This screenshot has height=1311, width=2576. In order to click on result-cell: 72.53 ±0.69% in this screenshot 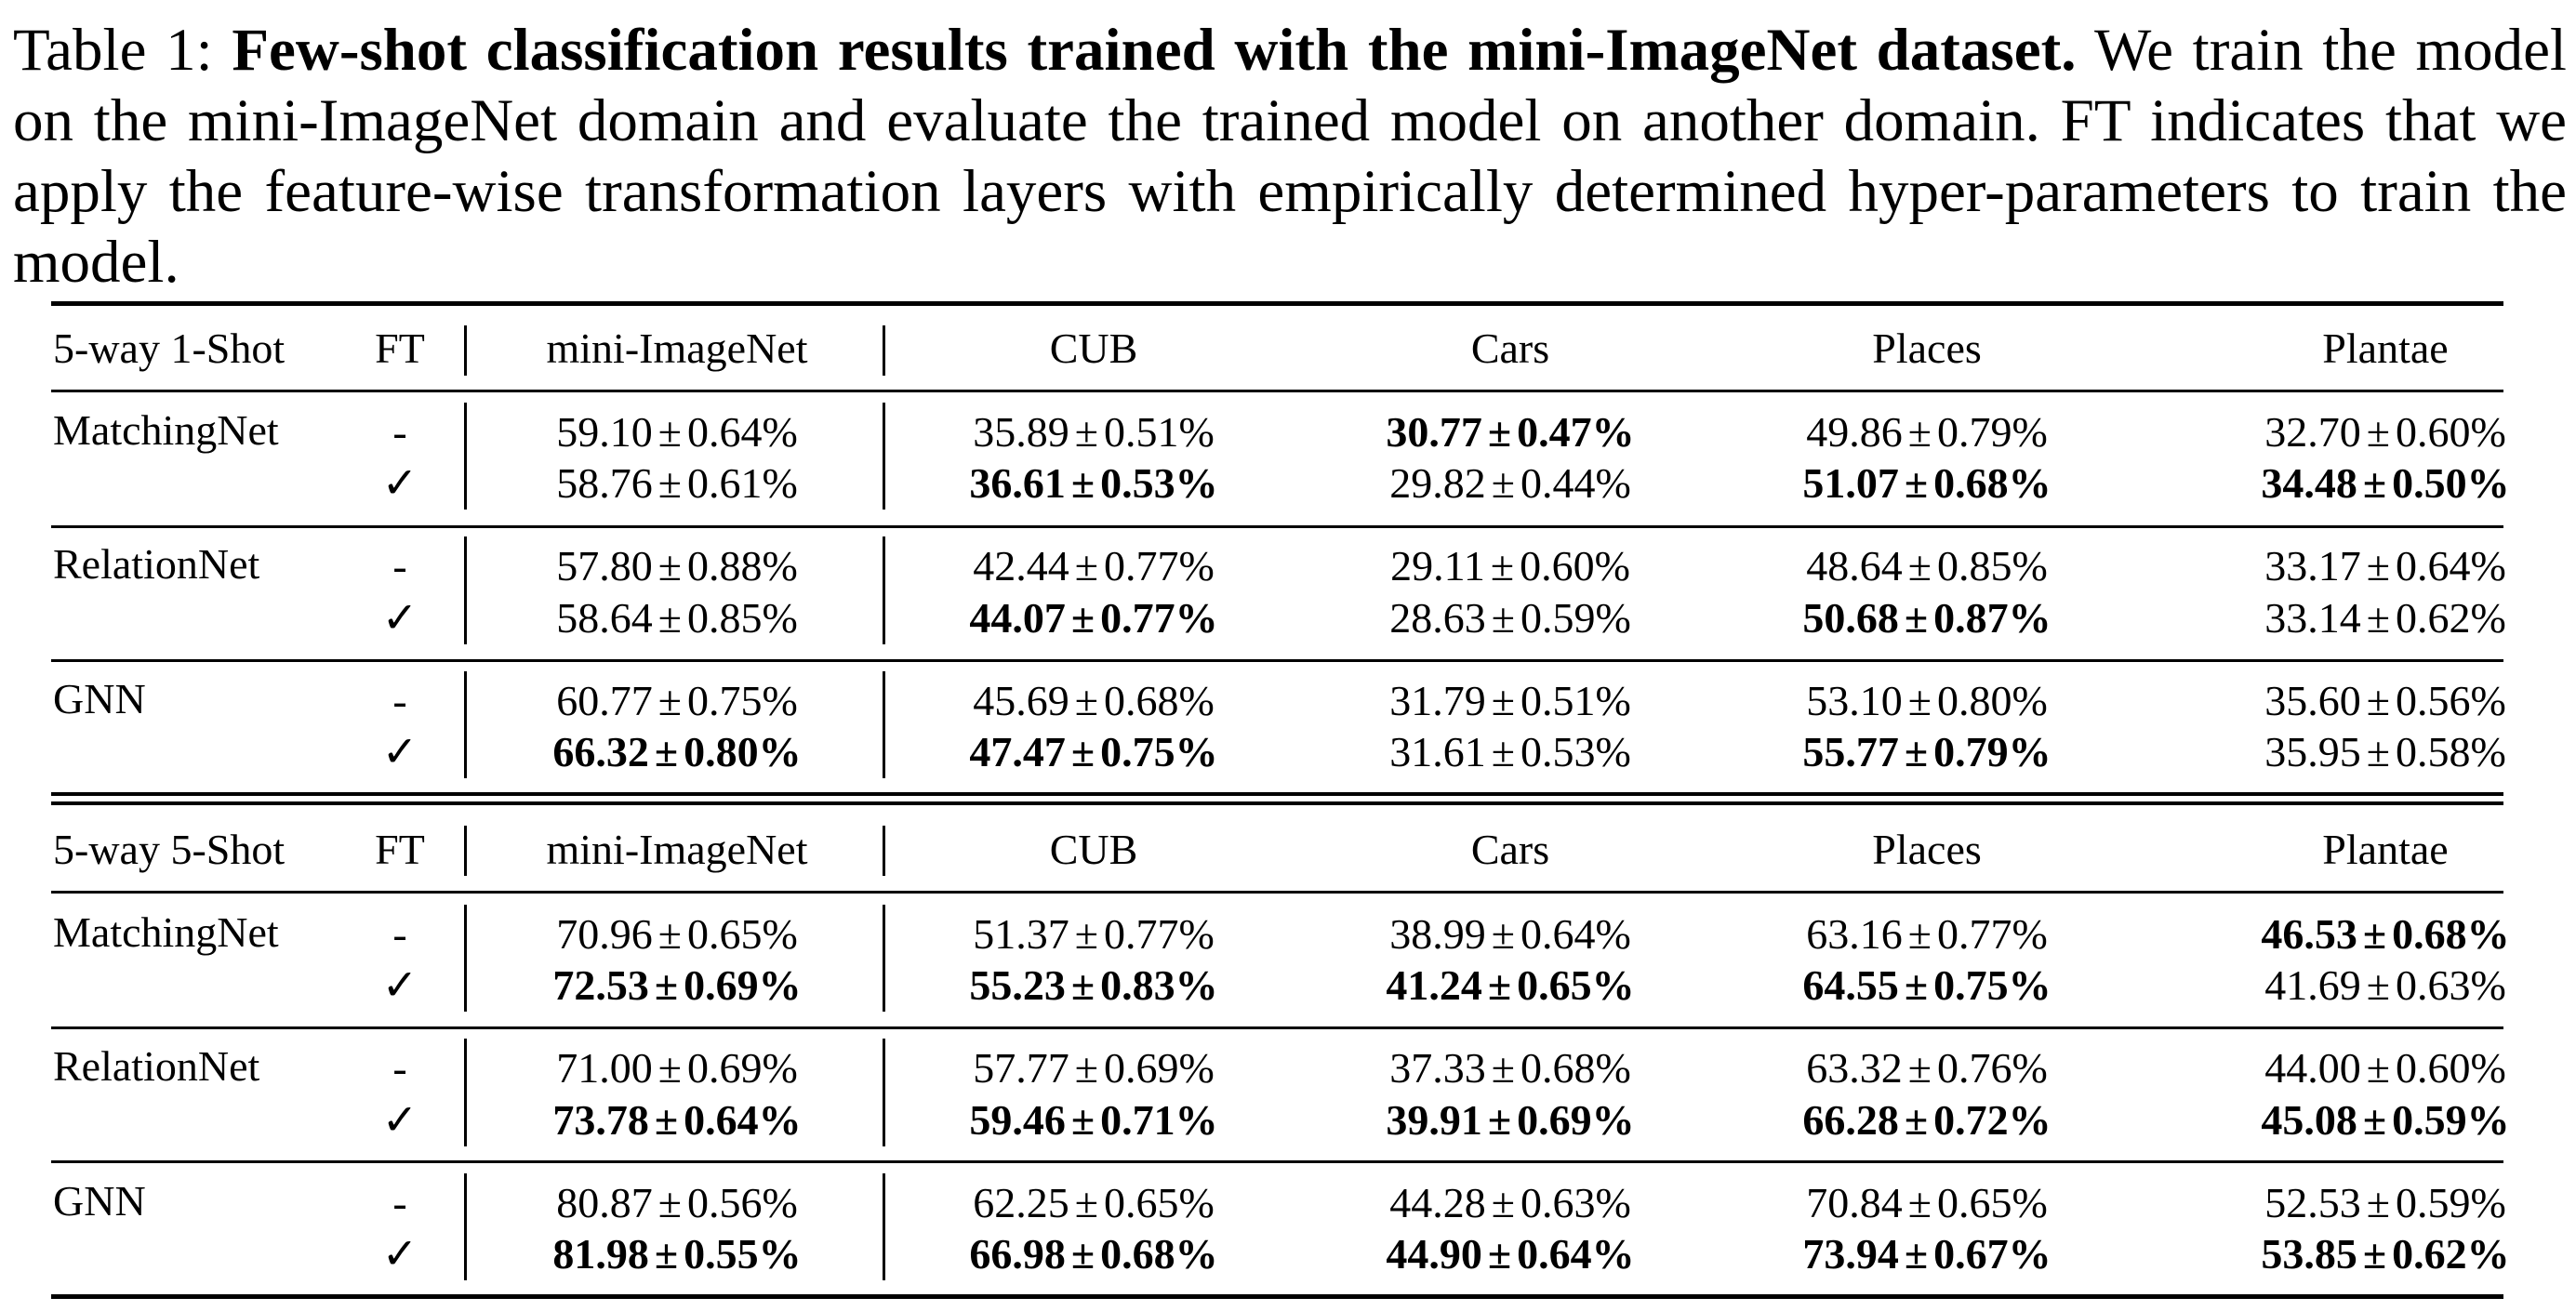, I will do `click(676, 986)`.